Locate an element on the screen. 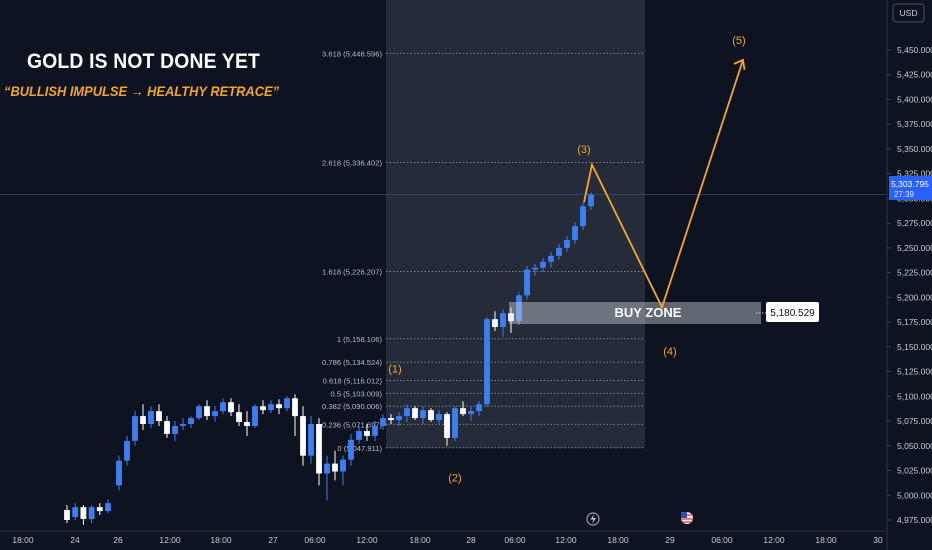 This screenshot has height=550, width=932. candle-countdown: 27:39 is located at coordinates (904, 194).